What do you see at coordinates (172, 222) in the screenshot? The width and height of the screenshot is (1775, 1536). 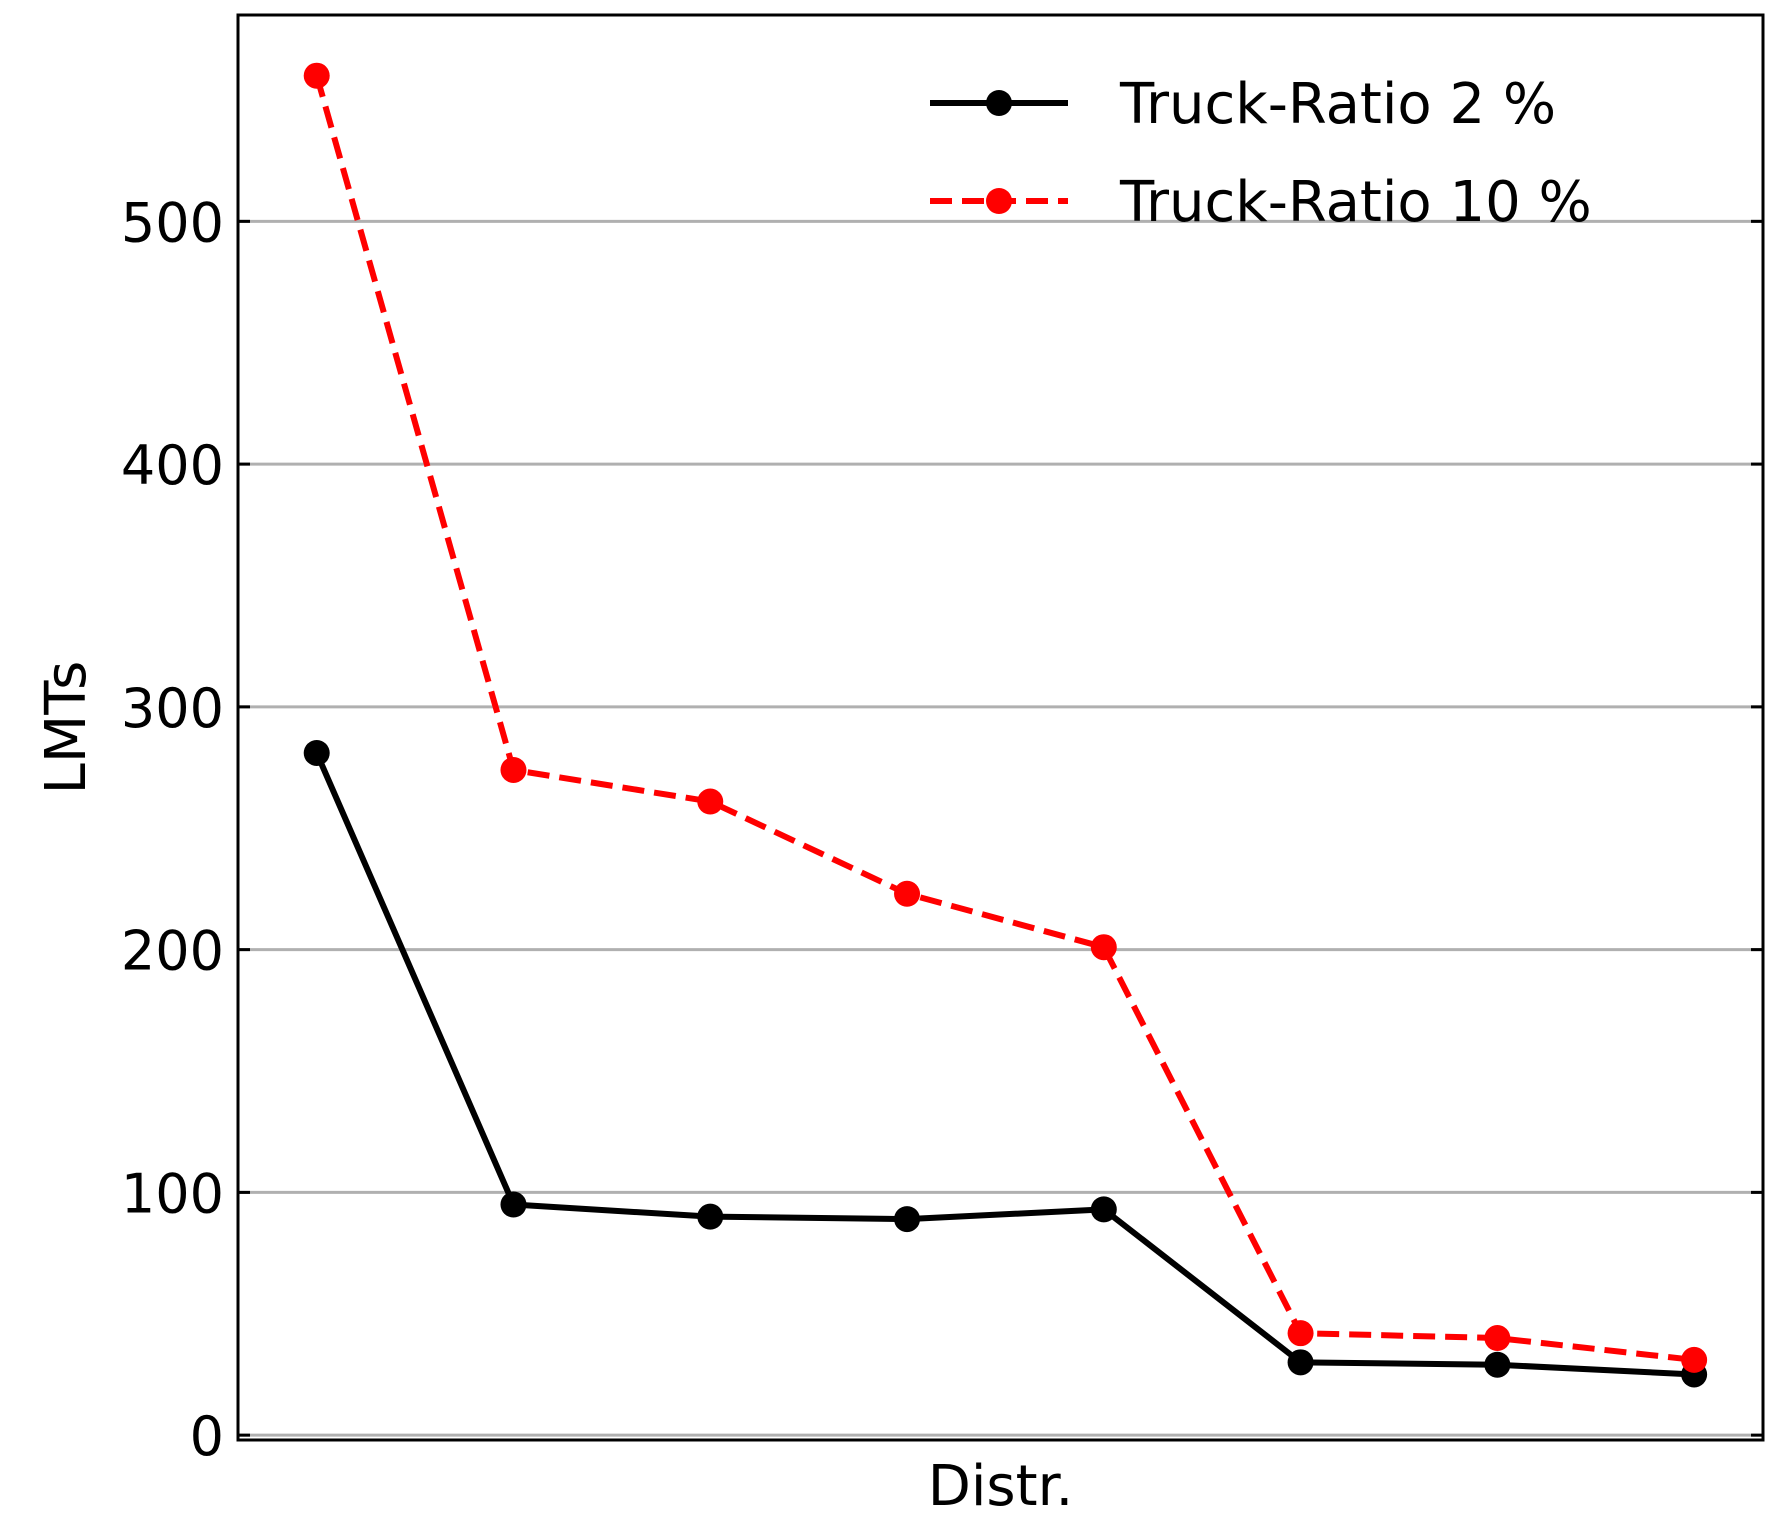 I see `y-tick-label: 500` at bounding box center [172, 222].